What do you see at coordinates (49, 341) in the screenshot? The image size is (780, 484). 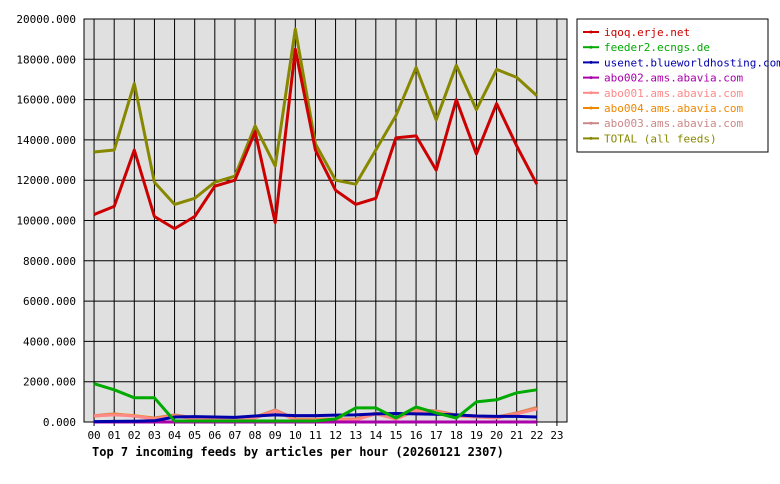 I see `y-tick-label: 4000.000` at bounding box center [49, 341].